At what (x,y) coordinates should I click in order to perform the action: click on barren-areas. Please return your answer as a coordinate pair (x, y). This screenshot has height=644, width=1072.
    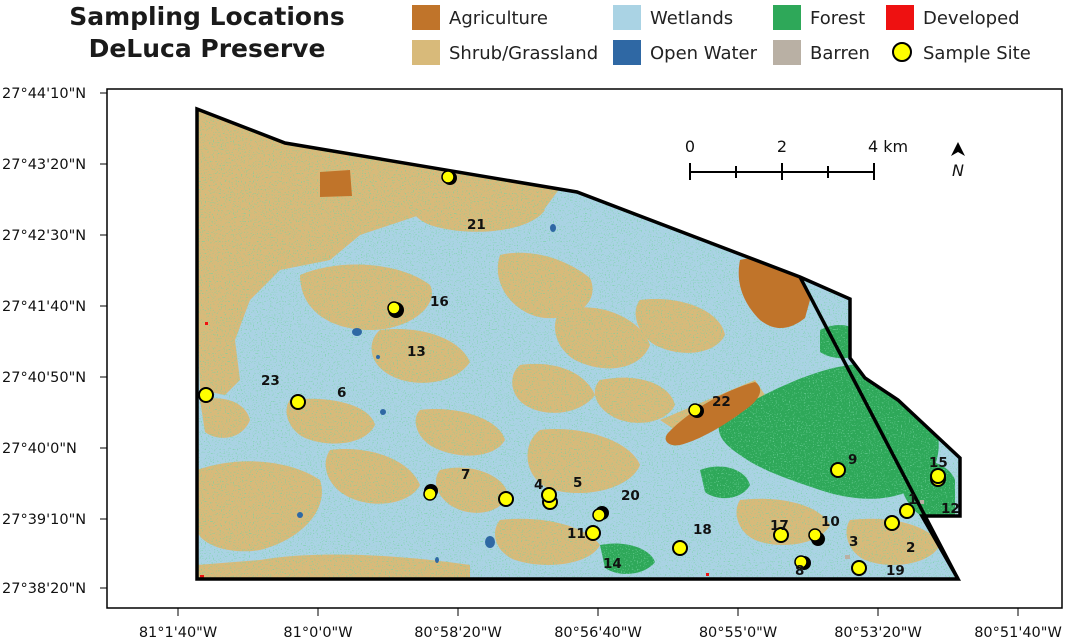
    Looking at the image, I should click on (884, 529).